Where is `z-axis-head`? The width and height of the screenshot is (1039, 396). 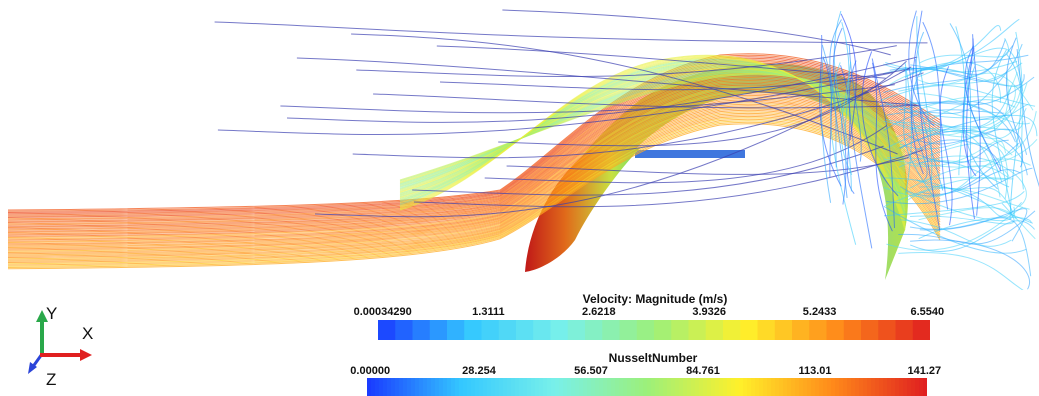 z-axis-head is located at coordinates (32, 368).